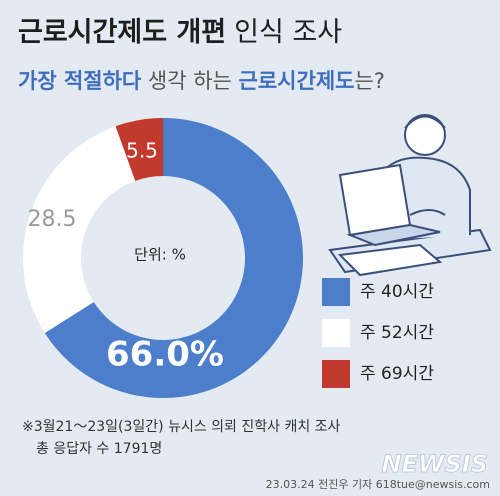  What do you see at coordinates (397, 374) in the screenshot?
I see `legend-label: 주 69시간` at bounding box center [397, 374].